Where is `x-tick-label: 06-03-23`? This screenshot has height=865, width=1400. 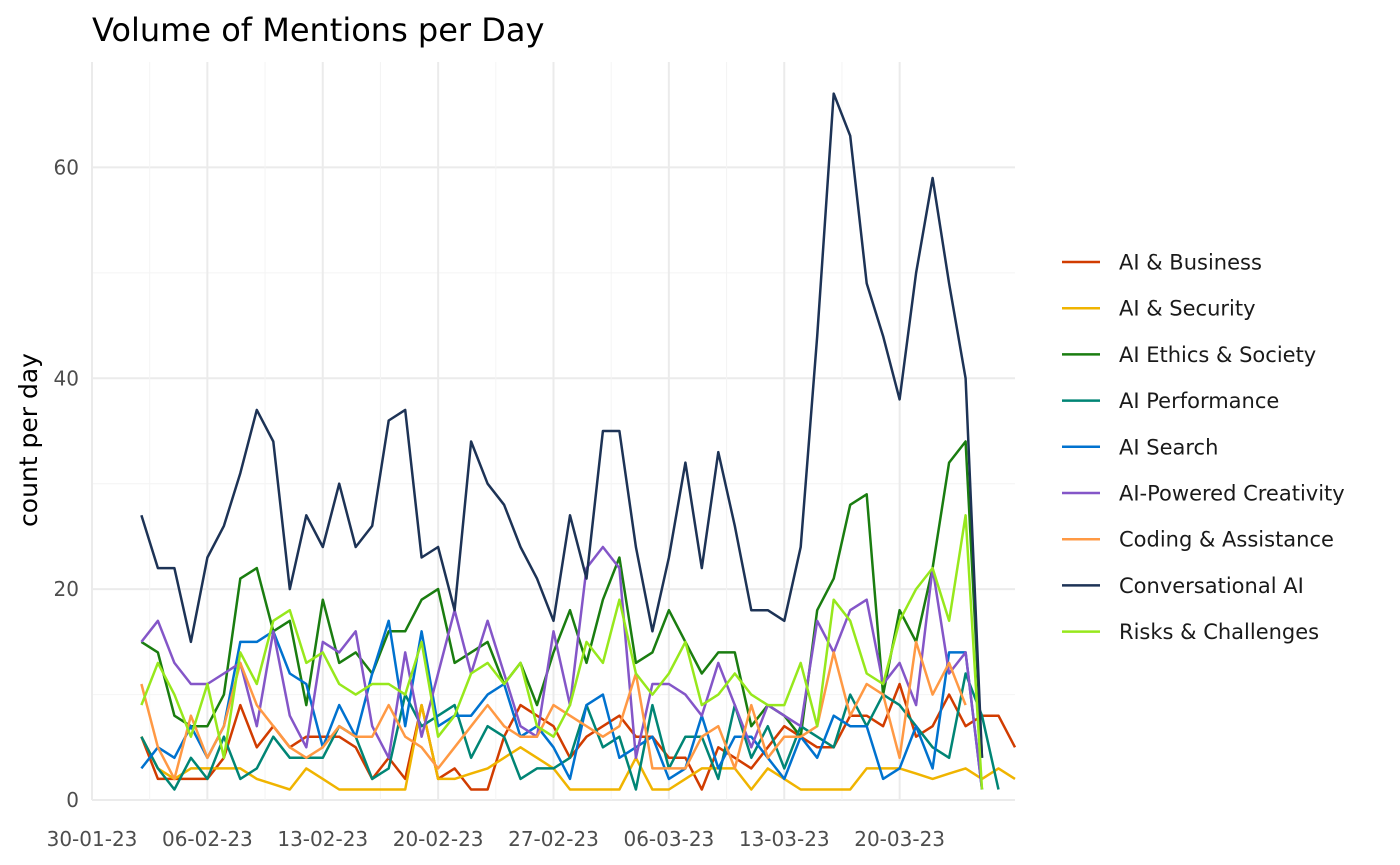
x-tick-label: 06-03-23 is located at coordinates (668, 839).